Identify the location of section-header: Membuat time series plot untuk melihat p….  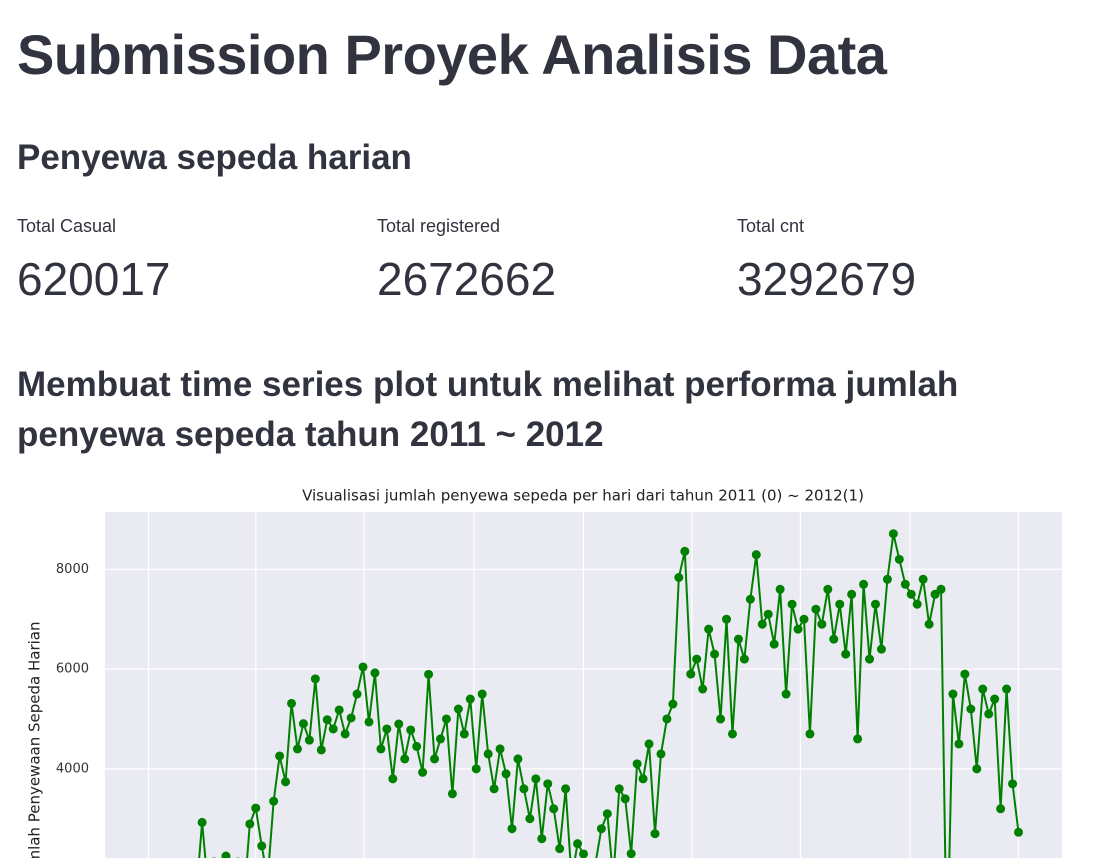
(488, 409).